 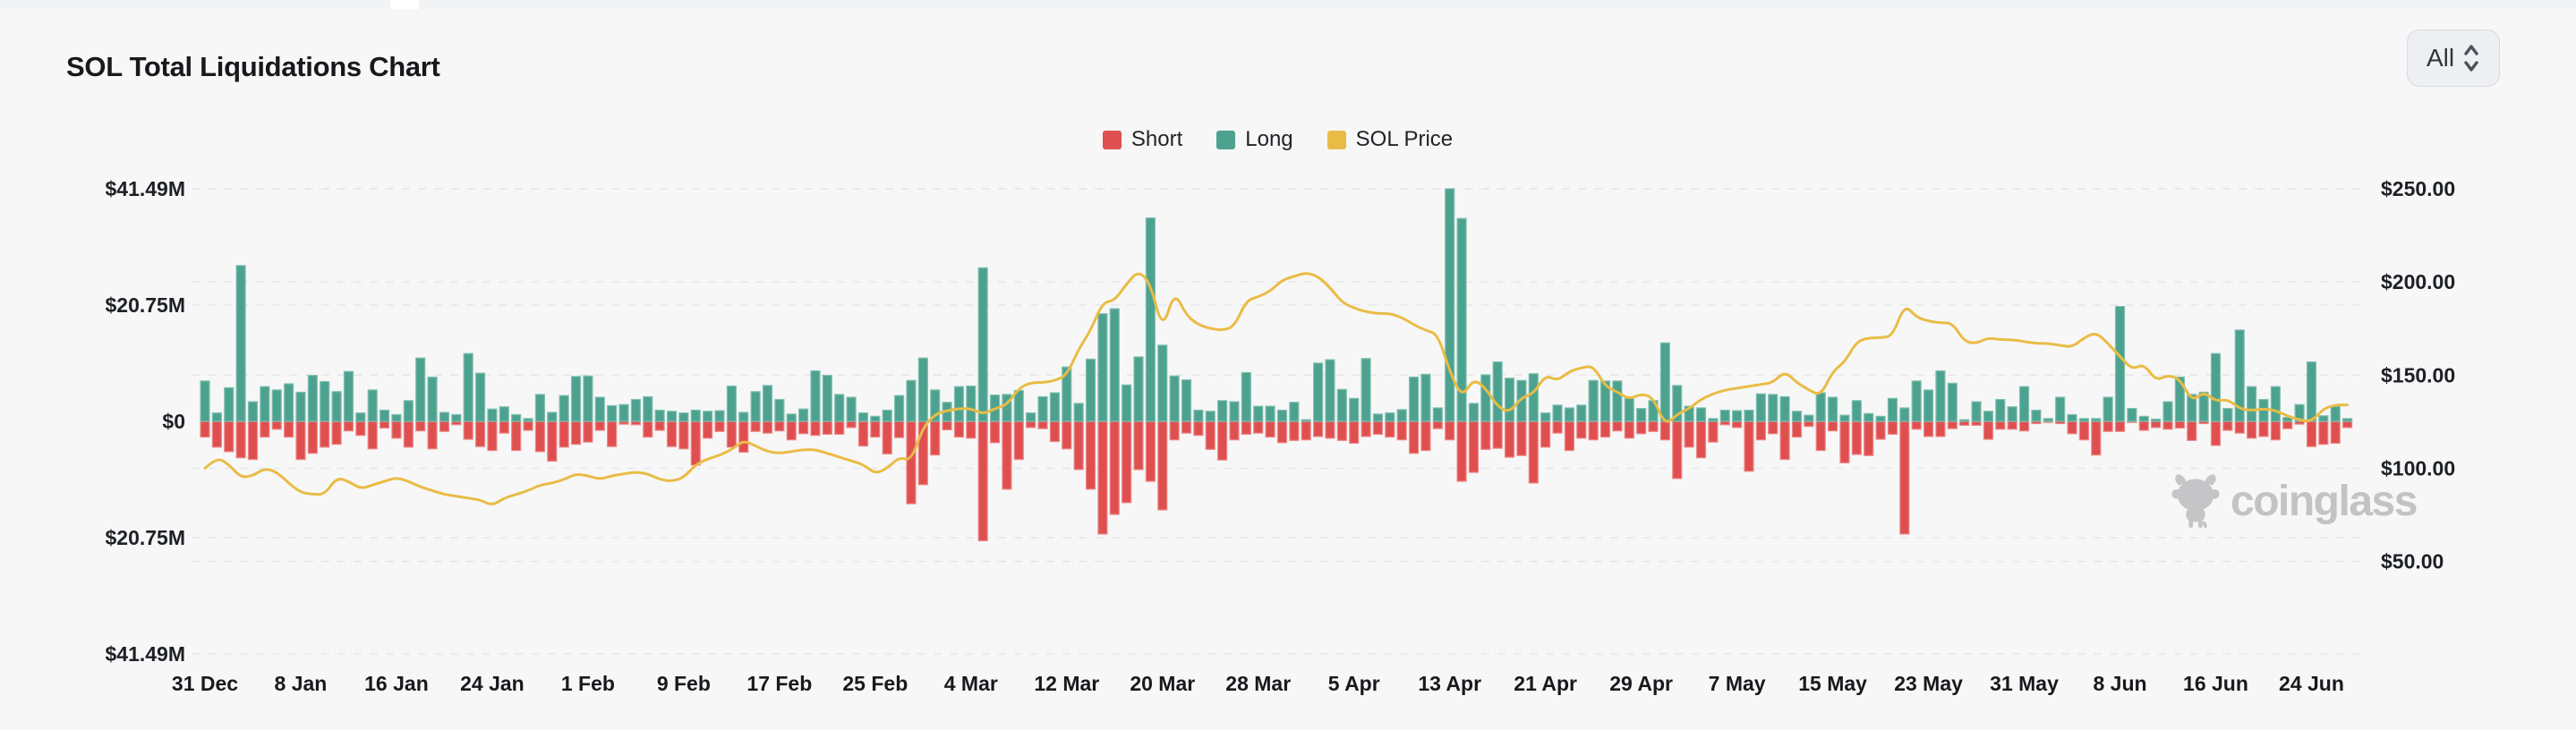 I want to click on x-axis-tick: 8 Jun, so click(x=2119, y=683).